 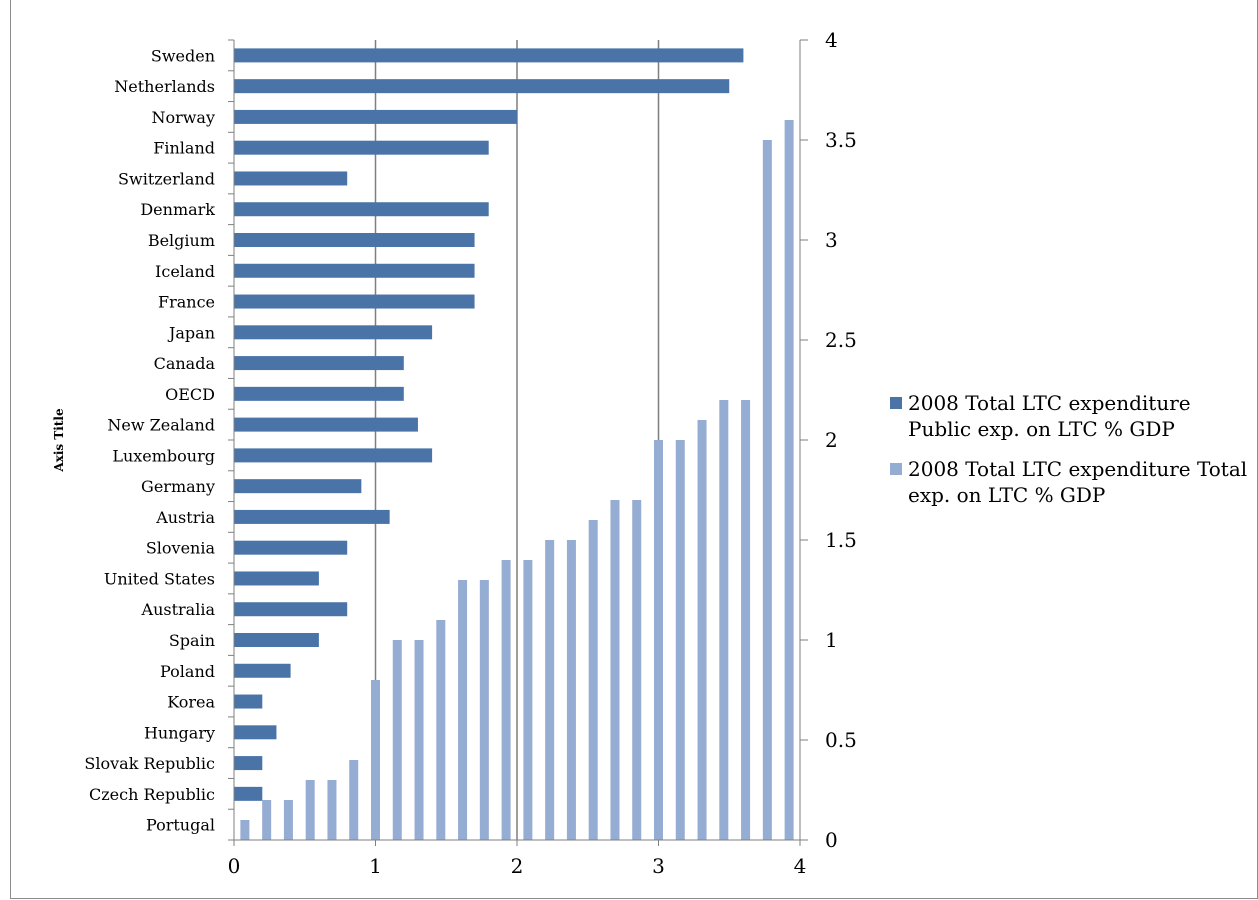 I want to click on category-label: Australia, so click(x=178, y=609).